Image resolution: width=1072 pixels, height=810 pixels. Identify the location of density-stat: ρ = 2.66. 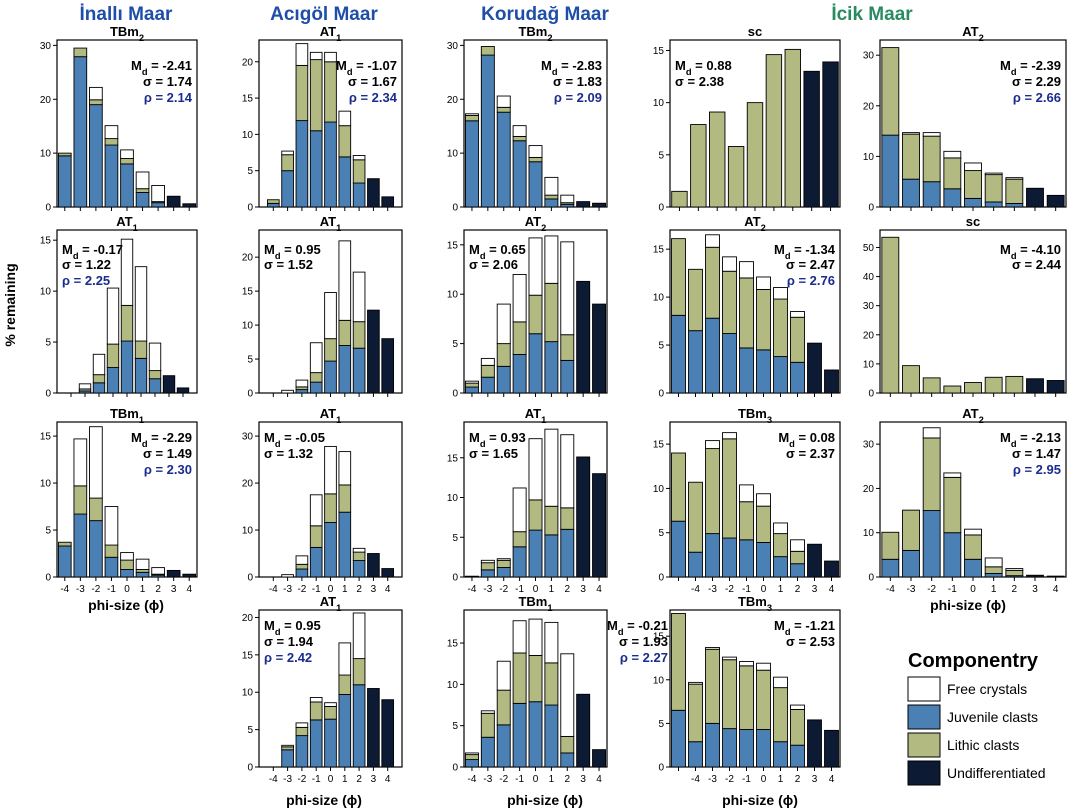
(1037, 97).